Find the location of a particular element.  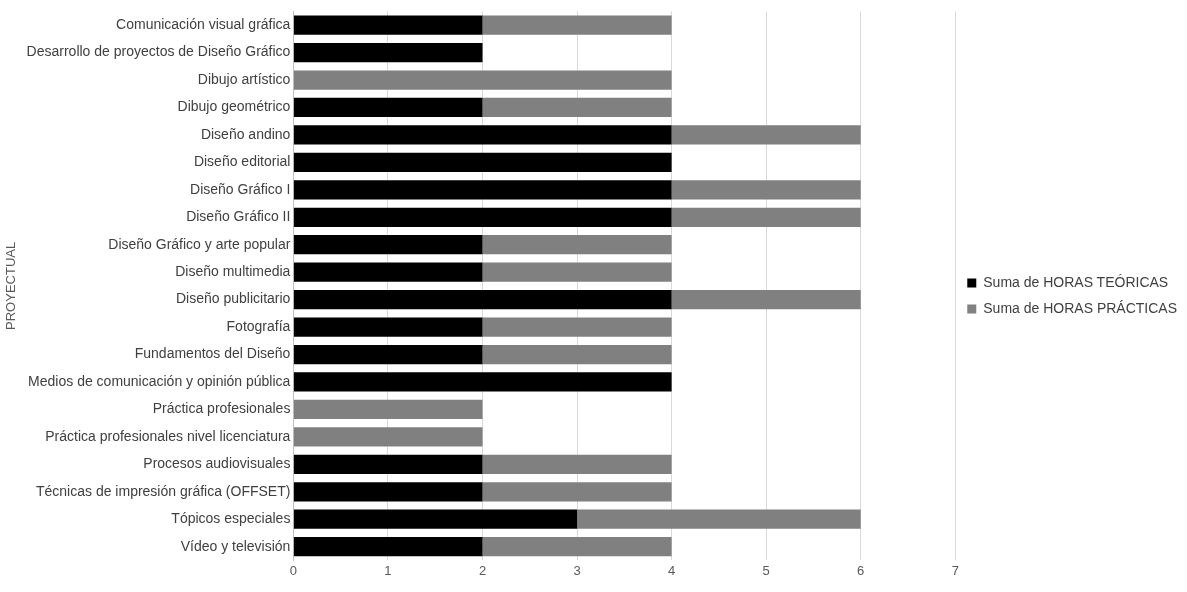

y-tick-label: Dibujo geométrico is located at coordinates (234, 106).